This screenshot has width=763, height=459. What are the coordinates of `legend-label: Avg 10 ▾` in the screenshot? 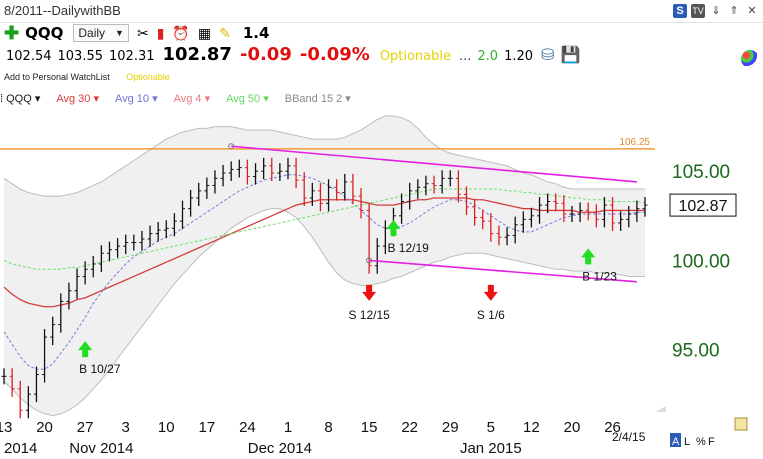 It's located at (136, 98).